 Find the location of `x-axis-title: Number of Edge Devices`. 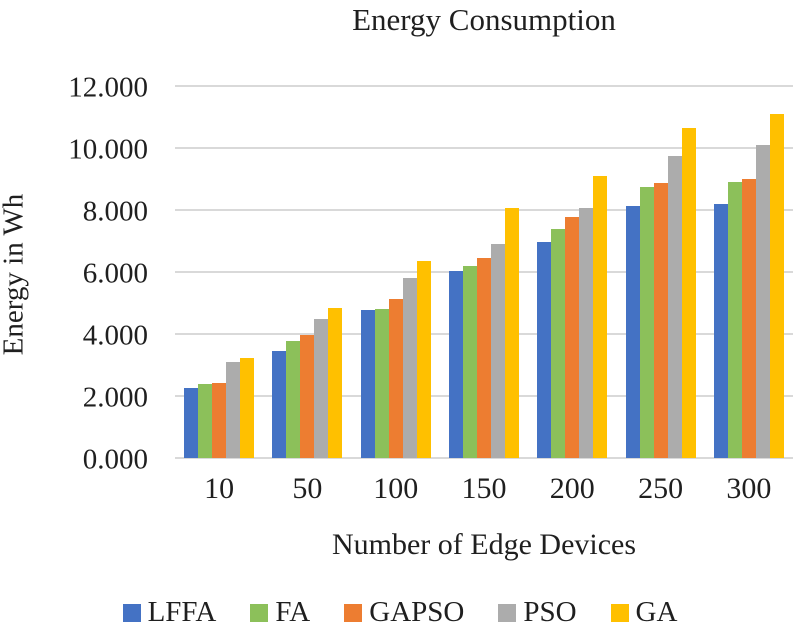

x-axis-title: Number of Edge Devices is located at coordinates (484, 544).